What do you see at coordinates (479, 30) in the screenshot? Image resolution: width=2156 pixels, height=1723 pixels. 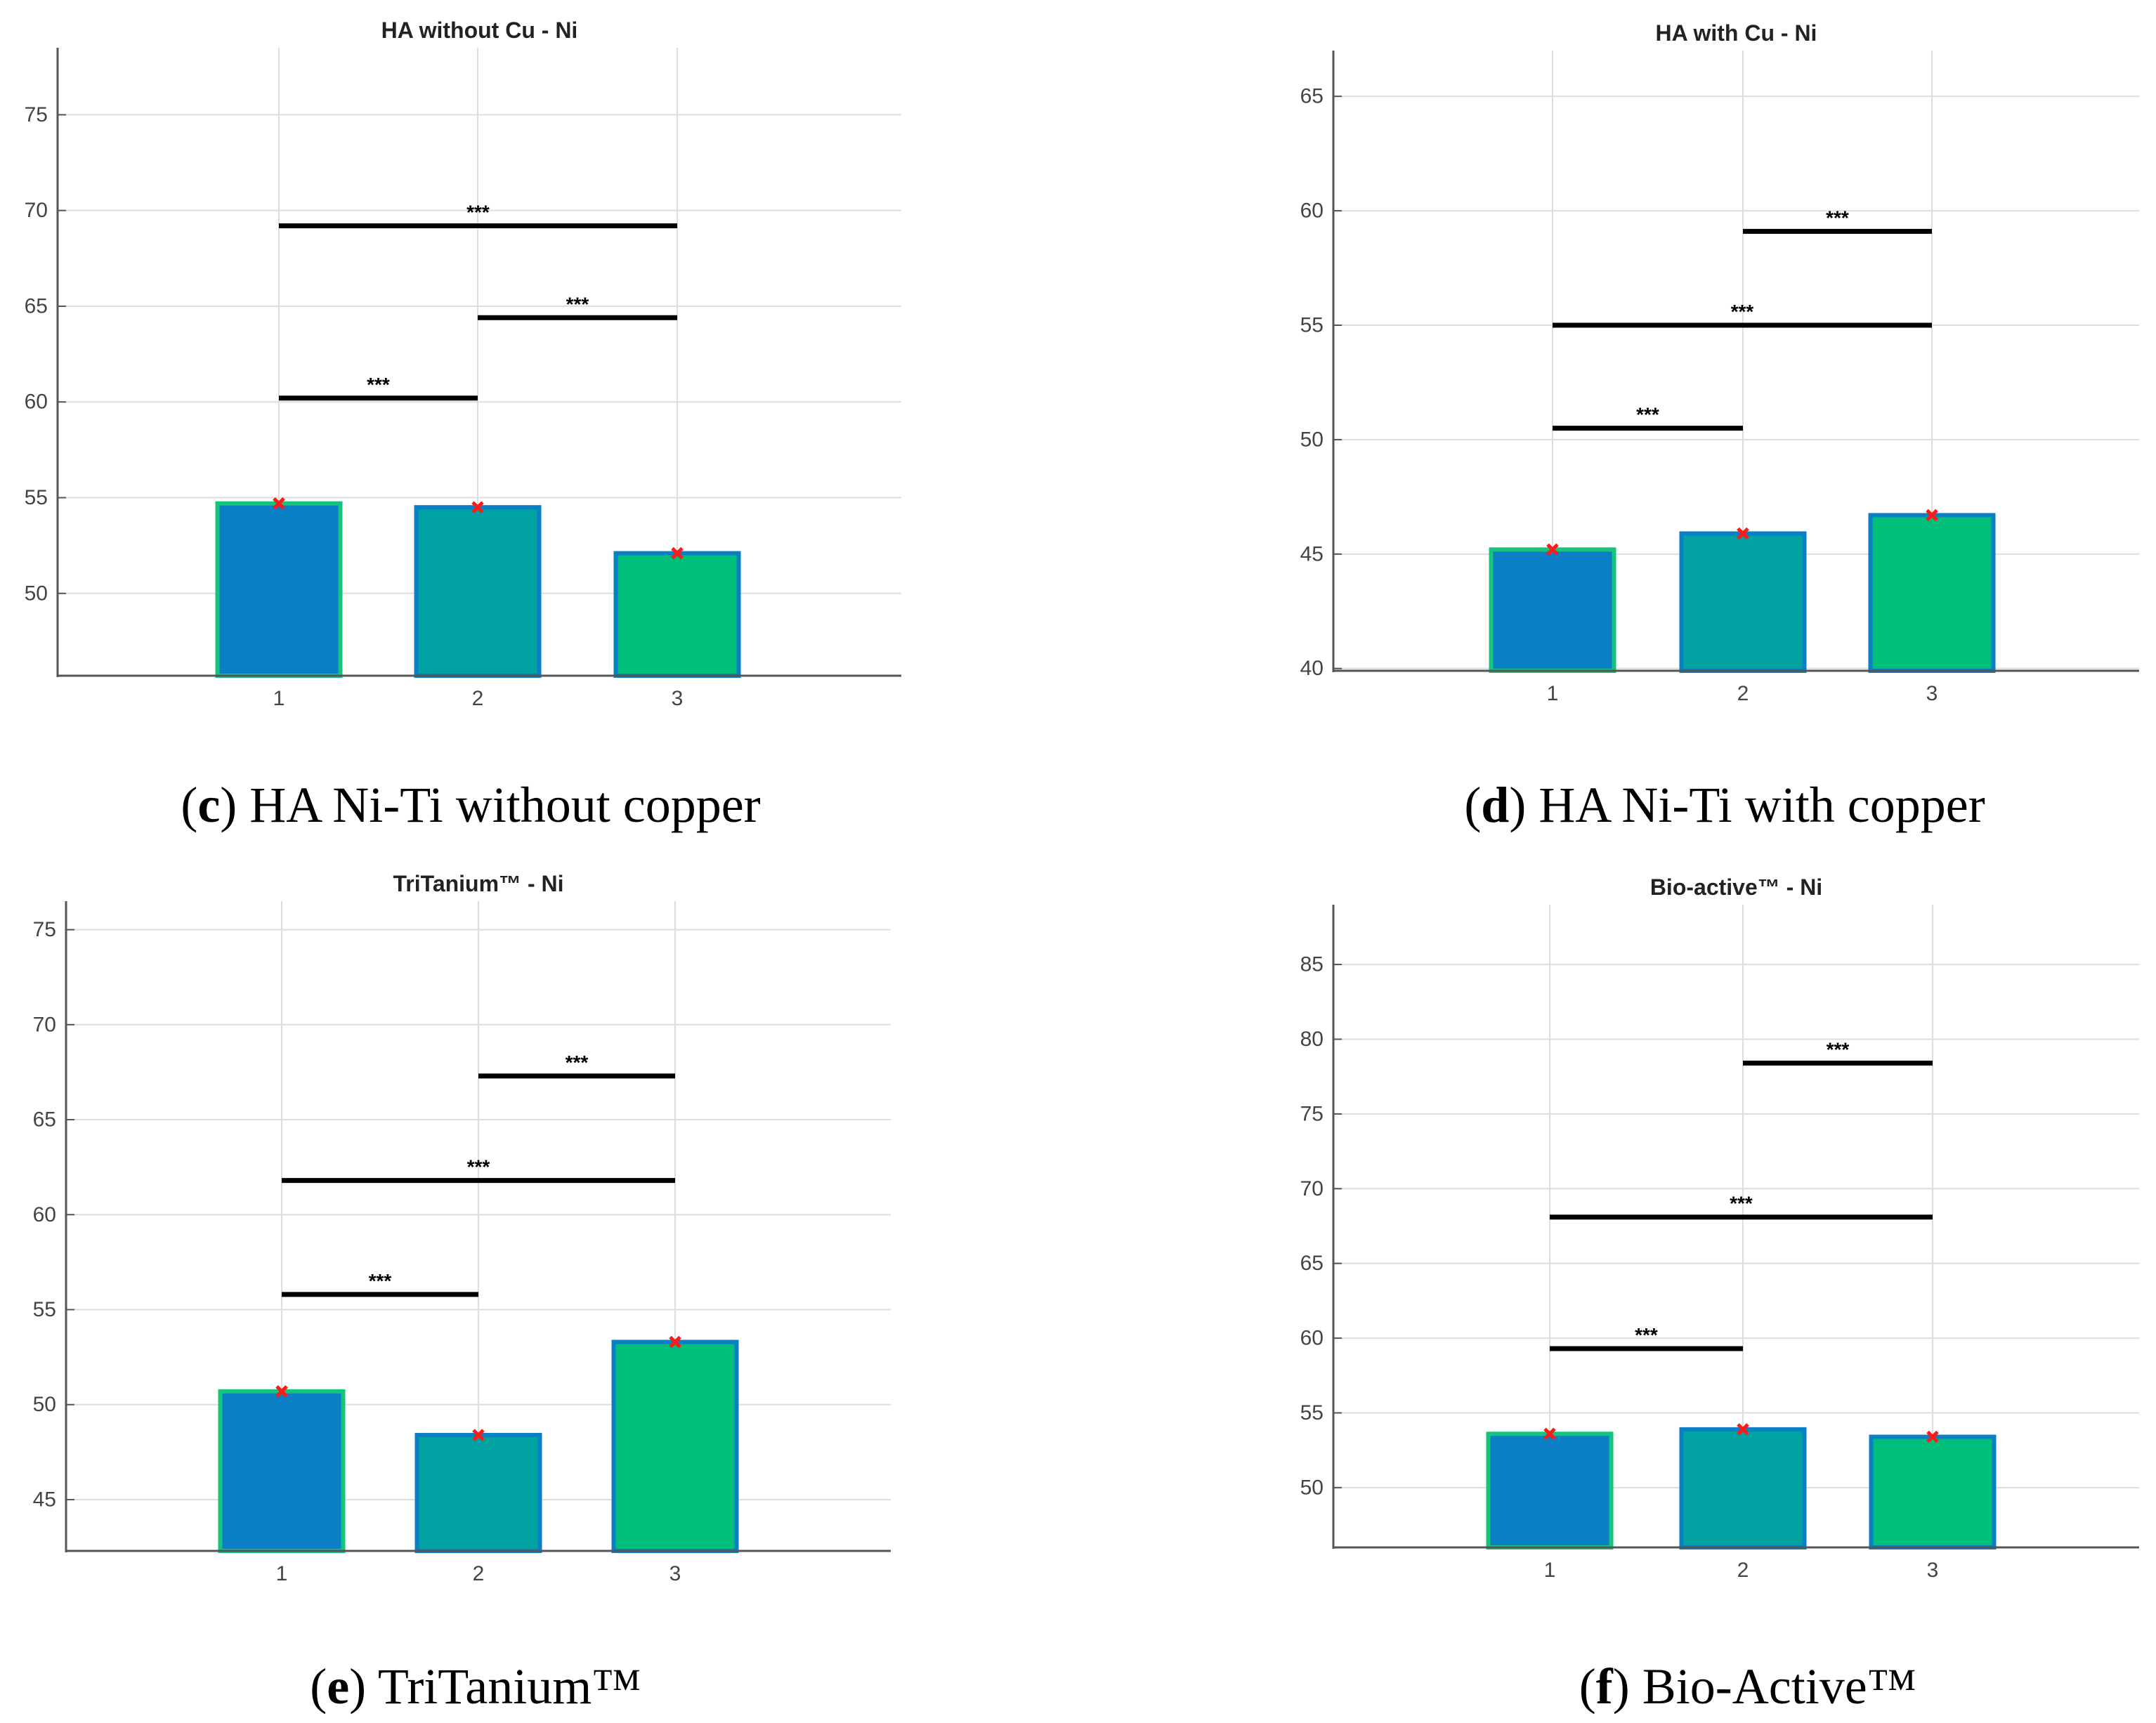 I see `chart-title: HA without Cu - Ni` at bounding box center [479, 30].